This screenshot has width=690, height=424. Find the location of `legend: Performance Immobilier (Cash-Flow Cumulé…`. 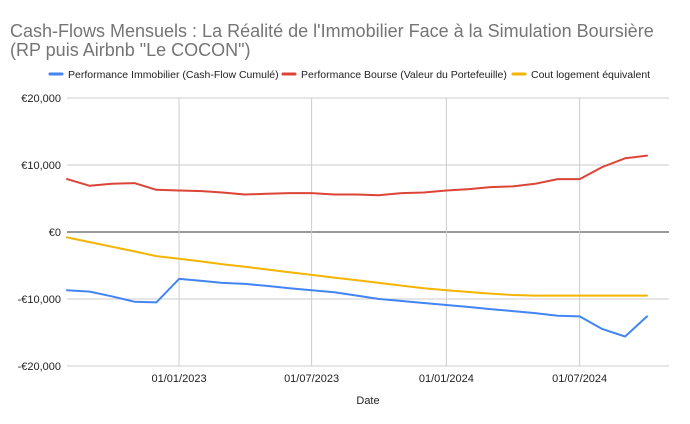

legend: Performance Immobilier (Cash-Flow Cumulé… is located at coordinates (349, 75).